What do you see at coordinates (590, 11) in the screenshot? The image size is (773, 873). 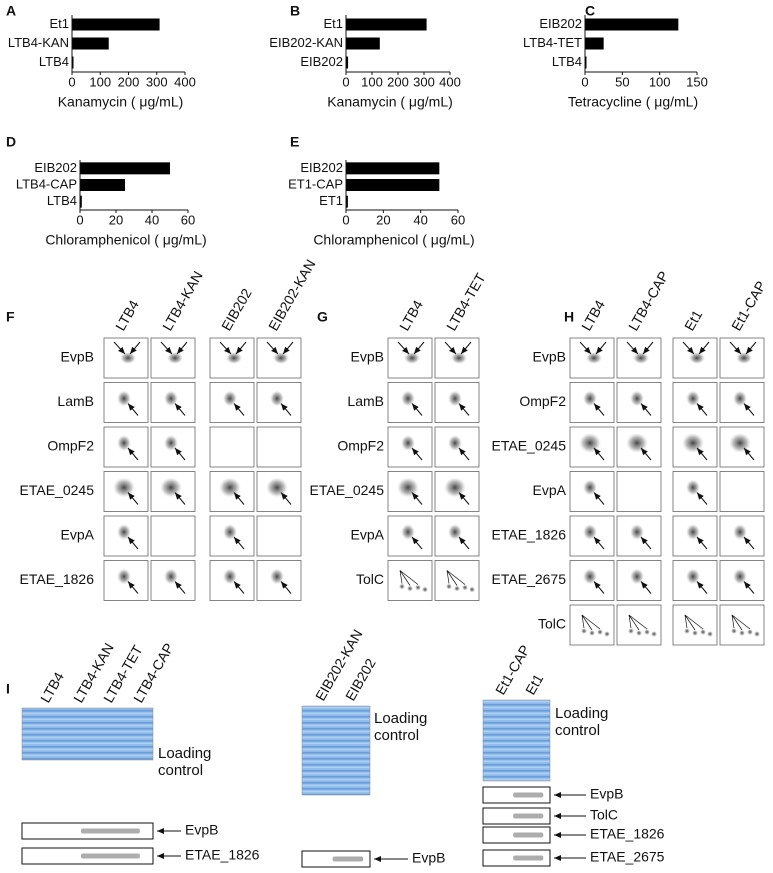 I see `panel-letter: C` at bounding box center [590, 11].